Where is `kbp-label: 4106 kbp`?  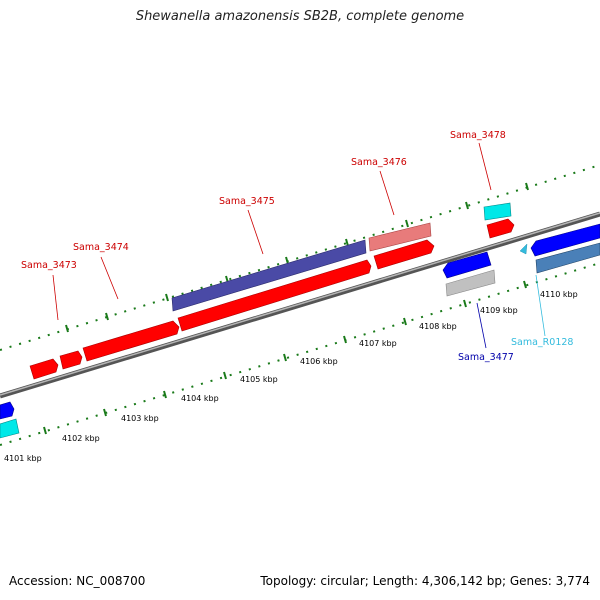 kbp-label: 4106 kbp is located at coordinates (319, 361).